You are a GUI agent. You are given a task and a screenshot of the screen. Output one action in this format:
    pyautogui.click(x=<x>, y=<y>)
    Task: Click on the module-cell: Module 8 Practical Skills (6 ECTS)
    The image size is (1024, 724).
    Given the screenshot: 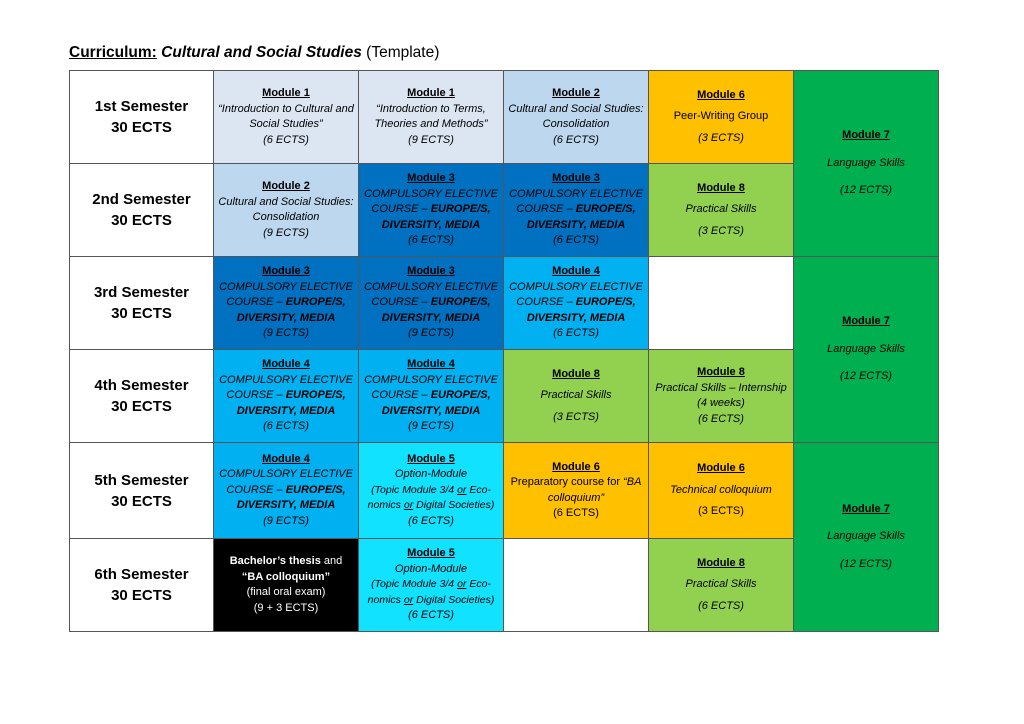 What is the action you would take?
    pyautogui.click(x=721, y=585)
    